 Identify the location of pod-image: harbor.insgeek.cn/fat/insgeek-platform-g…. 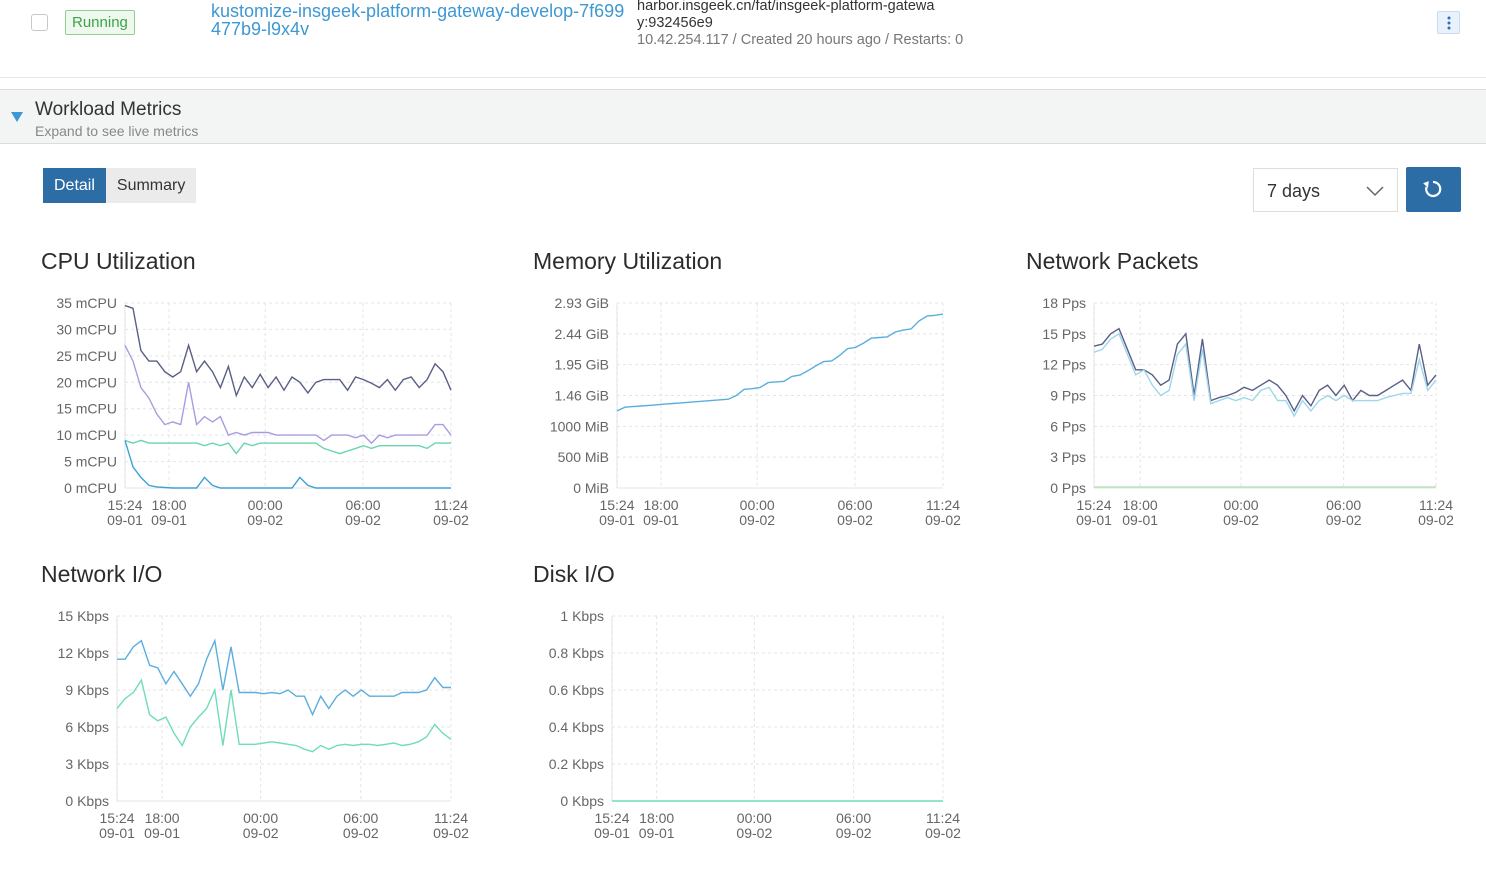
(786, 15).